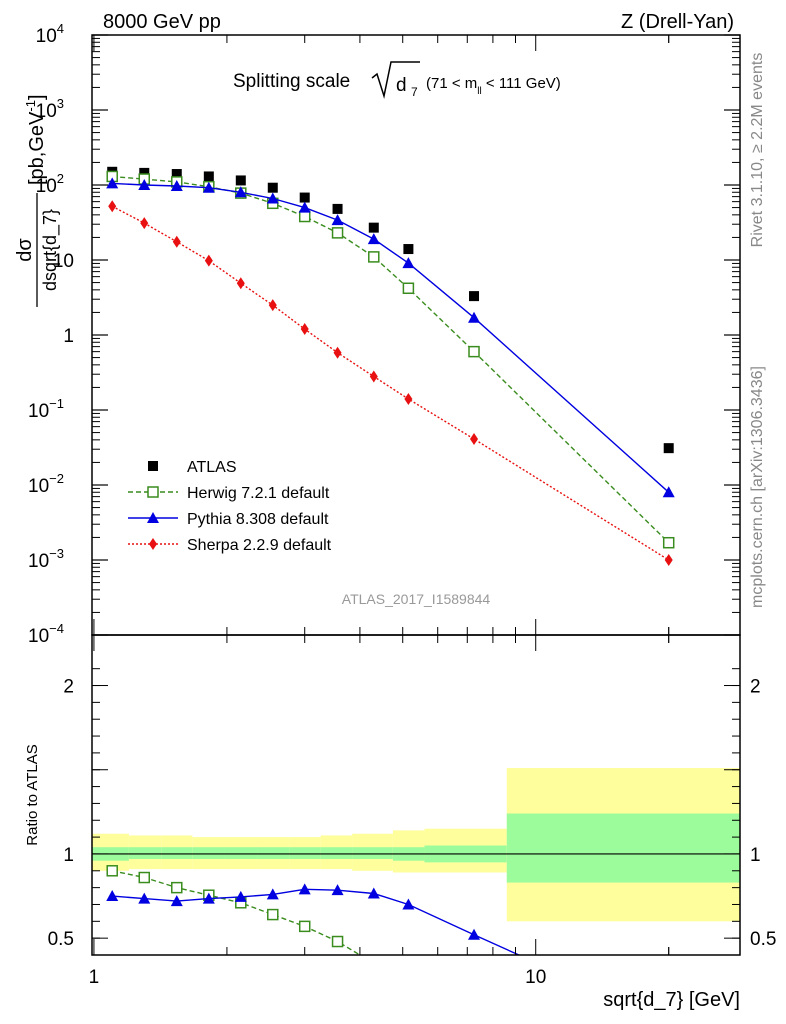  I want to click on y-tick-label: 10⁴, so click(50, 34).